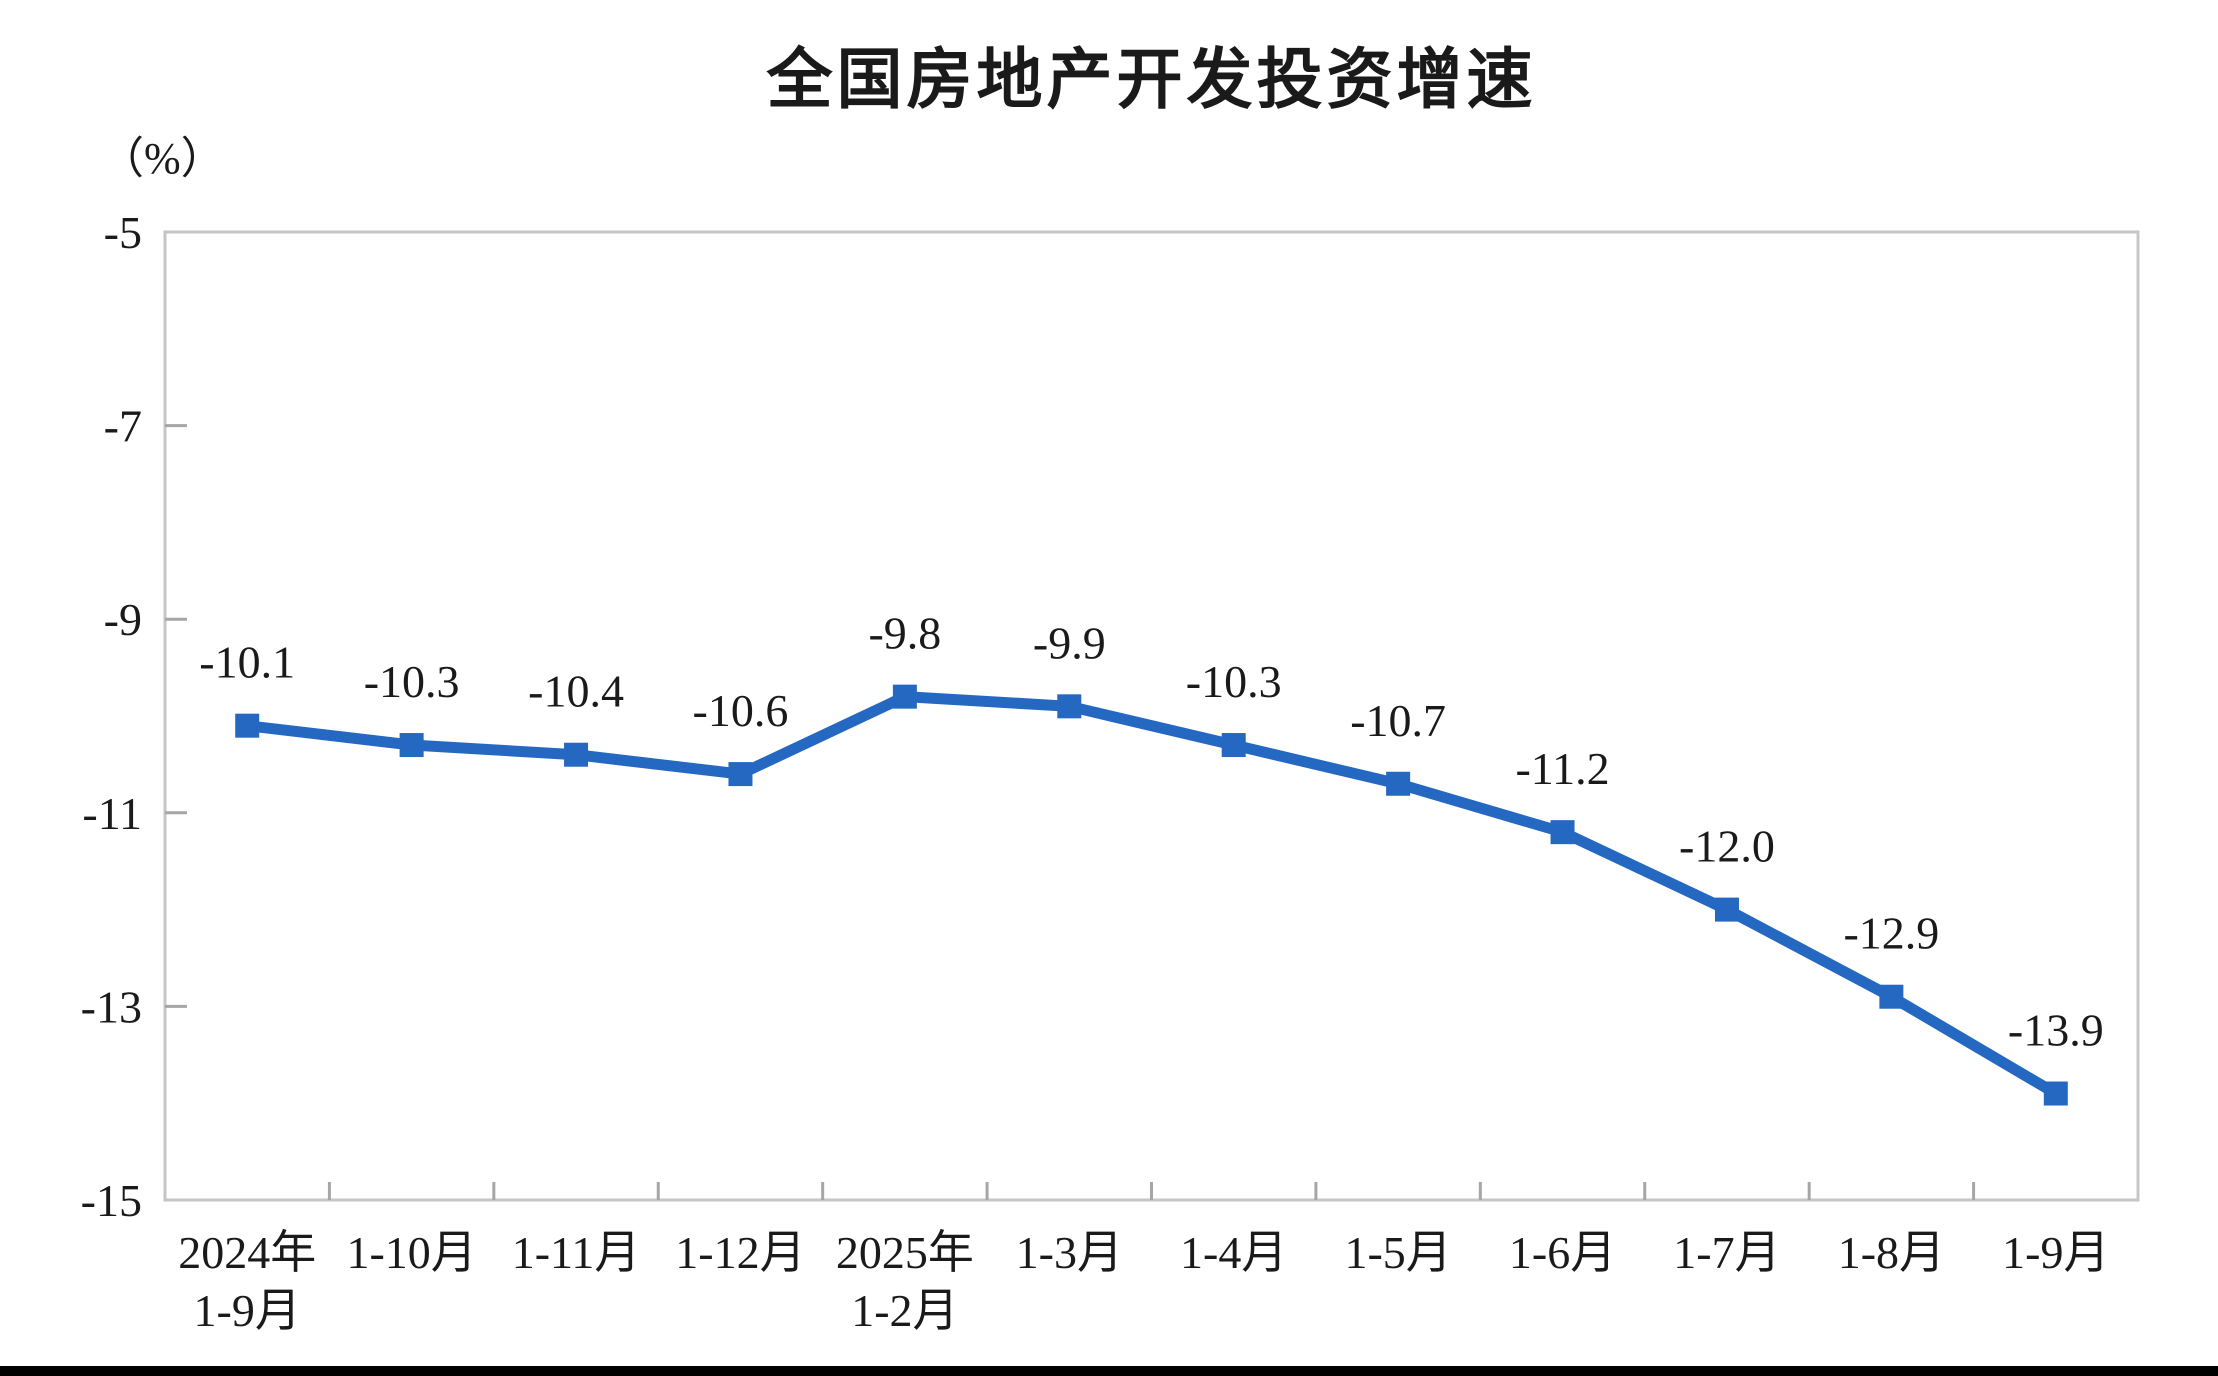 Image resolution: width=2218 pixels, height=1376 pixels. What do you see at coordinates (123, 426) in the screenshot?
I see `y-axis-tick-label: -7` at bounding box center [123, 426].